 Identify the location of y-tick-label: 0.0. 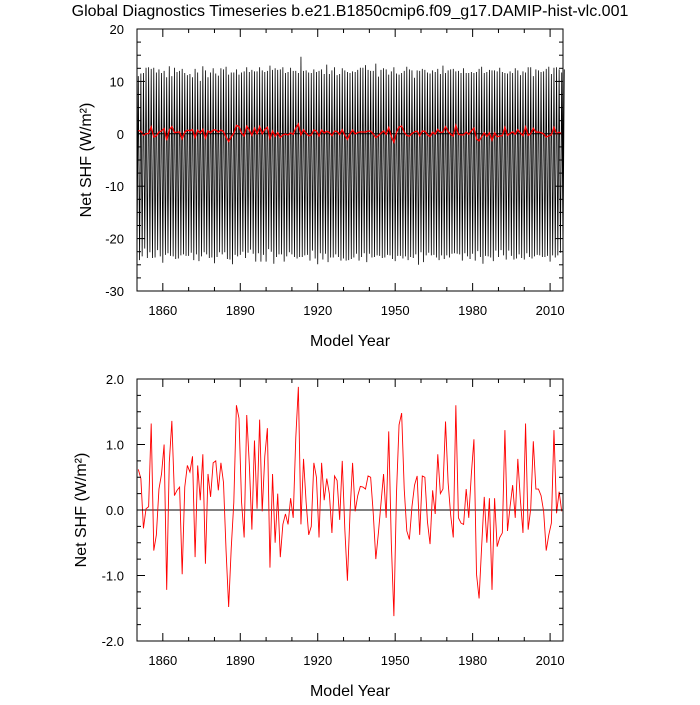
(115, 510).